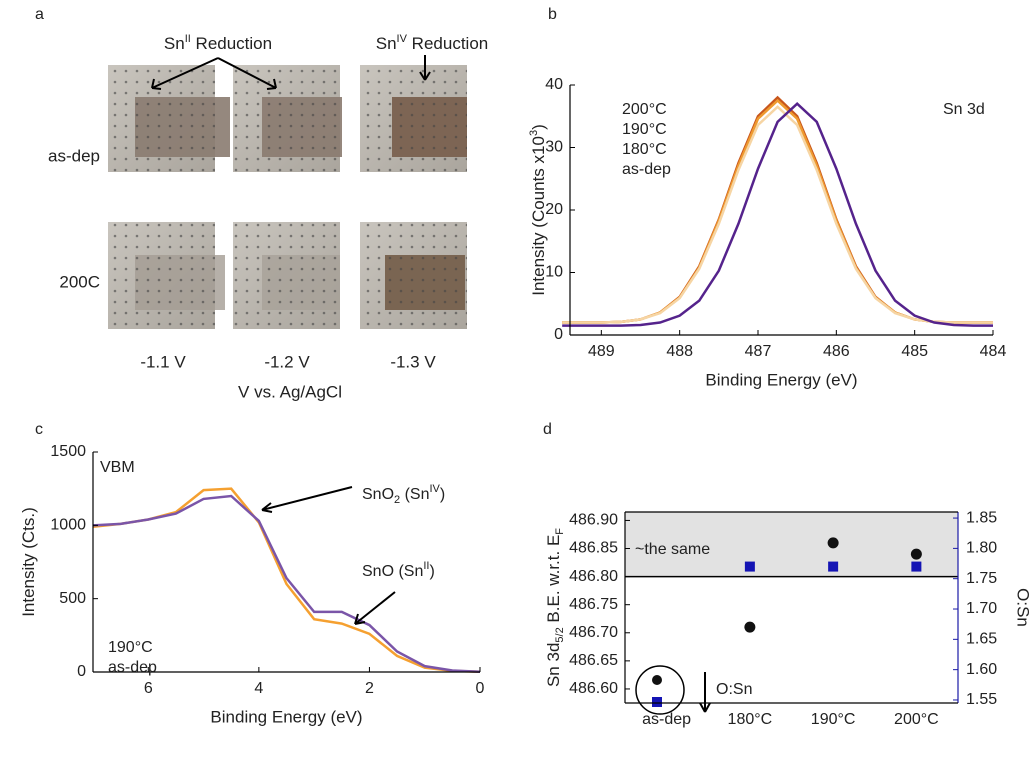 This screenshot has width=1035, height=759. What do you see at coordinates (672, 549) in the screenshot?
I see `shade-text: ~the same` at bounding box center [672, 549].